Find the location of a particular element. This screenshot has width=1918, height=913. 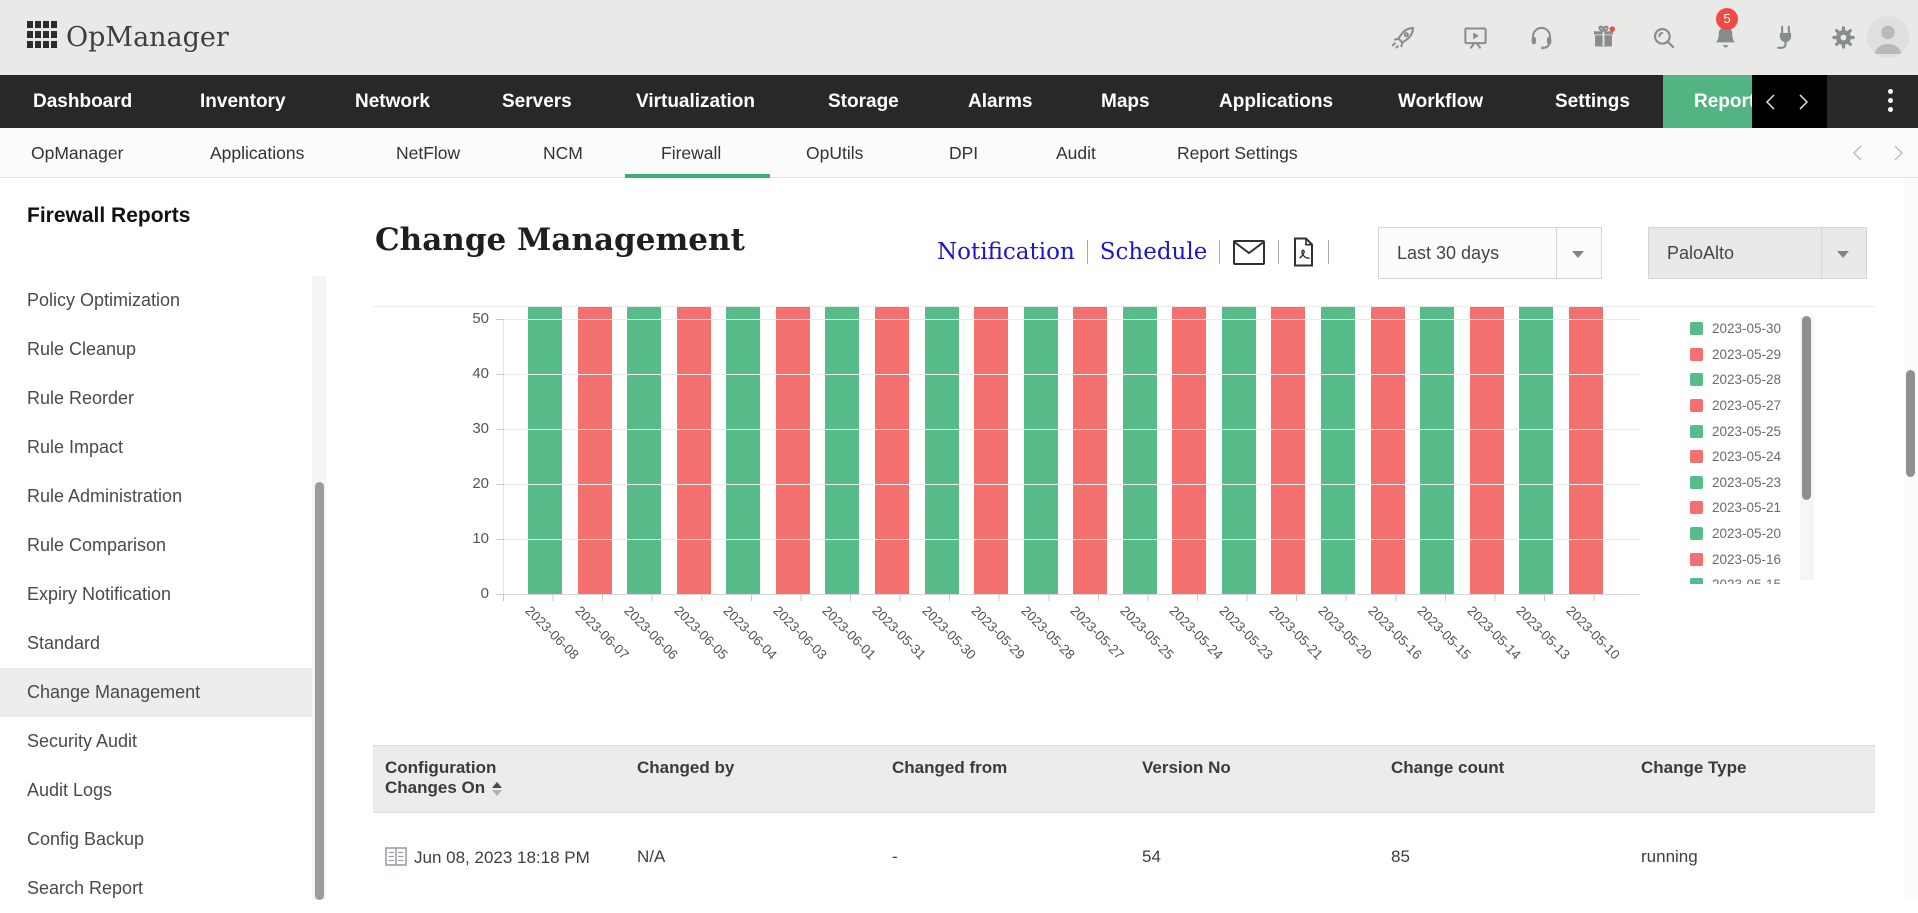

legend-item: 2023-05-30 is located at coordinates (1744, 329).